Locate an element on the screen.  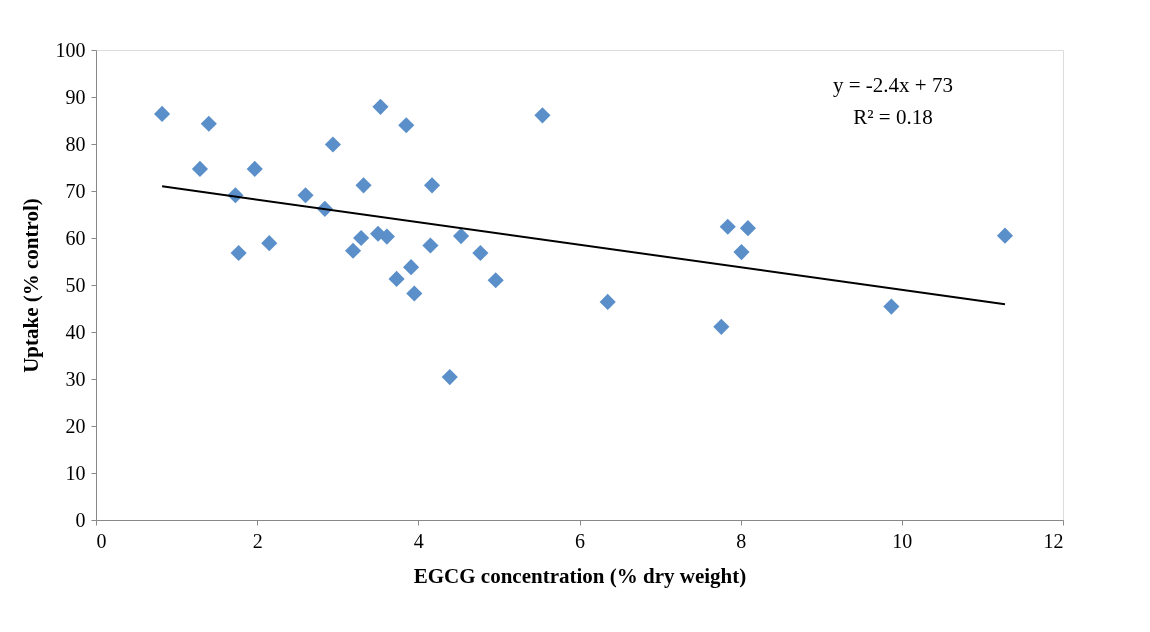
x-tick-label: 12 is located at coordinates (1053, 540).